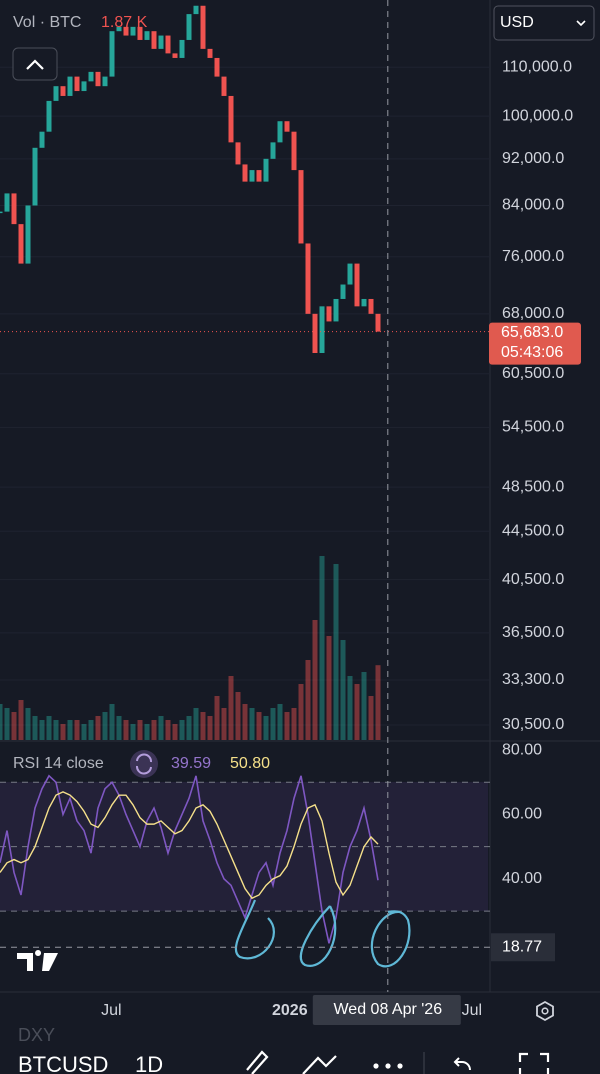 This screenshot has height=1074, width=600. What do you see at coordinates (149, 1063) in the screenshot?
I see `interval: 1D` at bounding box center [149, 1063].